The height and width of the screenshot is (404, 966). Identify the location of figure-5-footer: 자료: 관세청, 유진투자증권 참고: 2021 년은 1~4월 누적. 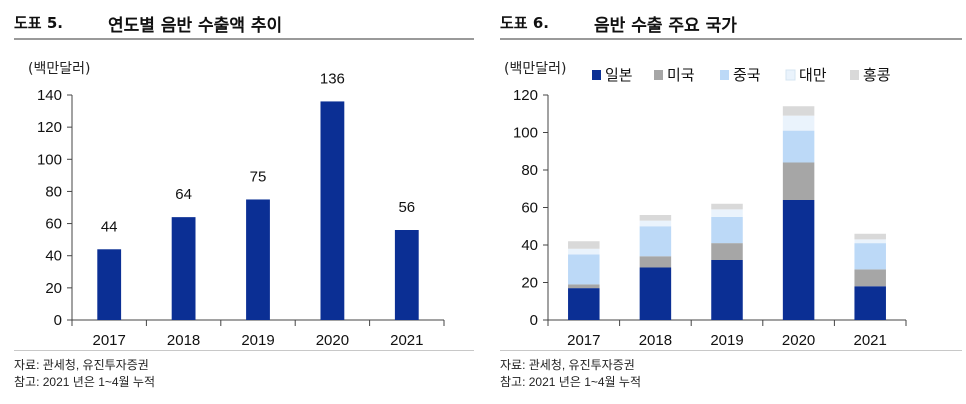
(244, 376).